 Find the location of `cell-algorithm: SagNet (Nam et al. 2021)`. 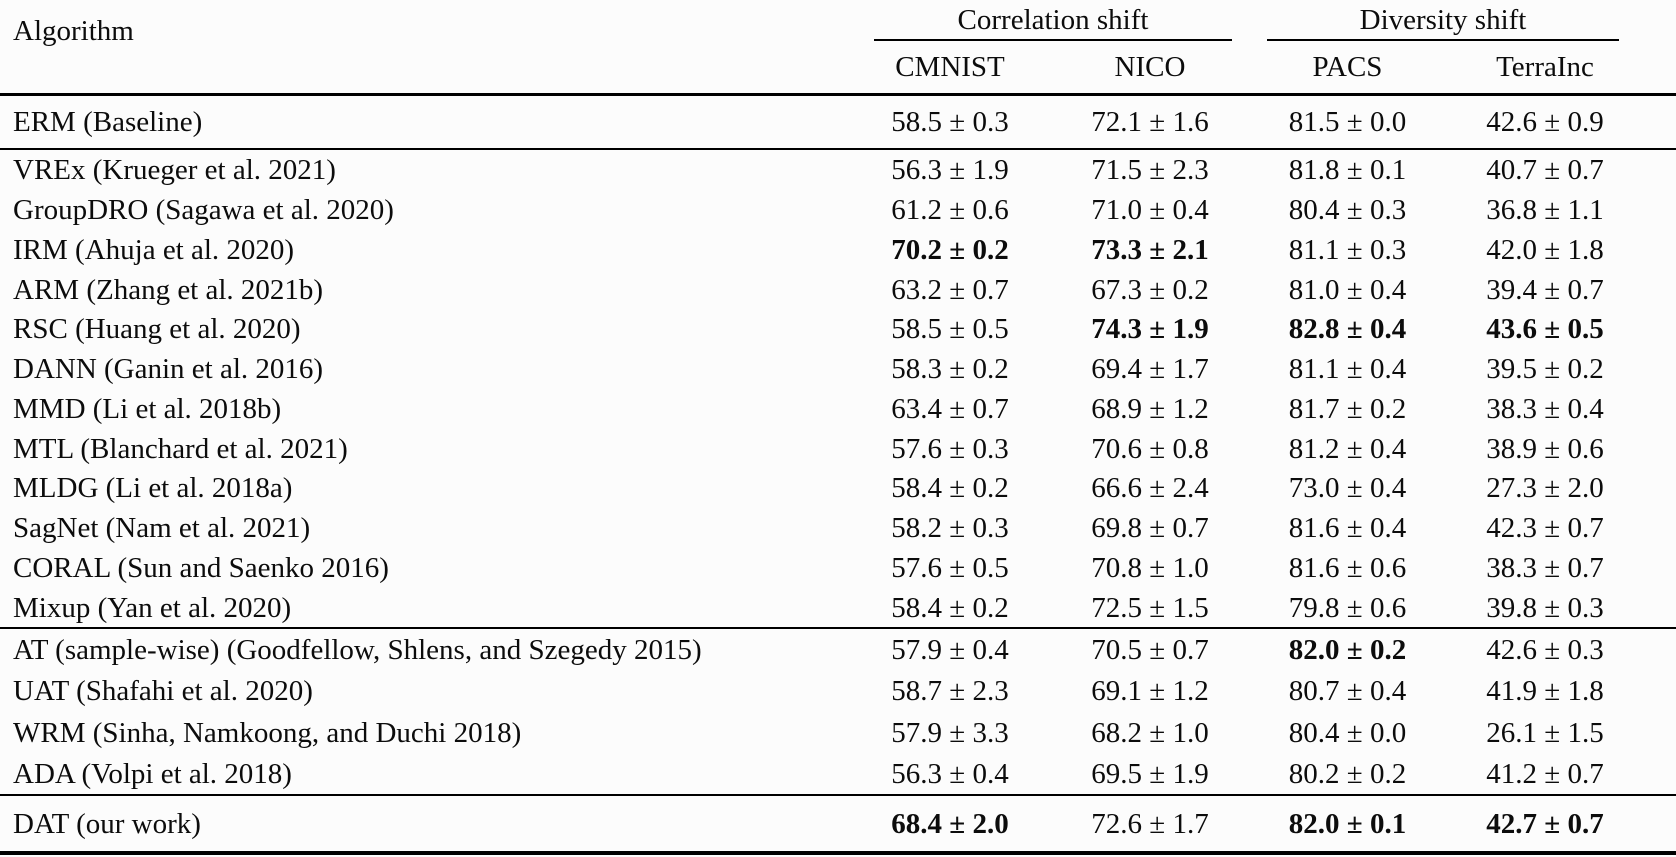

cell-algorithm: SagNet (Nam et al. 2021) is located at coordinates (162, 528).